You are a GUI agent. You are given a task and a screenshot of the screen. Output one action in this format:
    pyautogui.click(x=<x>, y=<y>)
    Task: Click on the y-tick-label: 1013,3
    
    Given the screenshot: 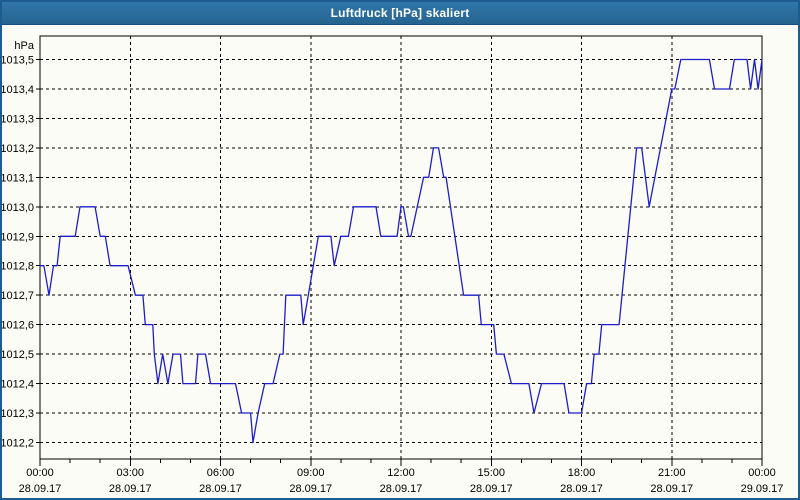 What is the action you would take?
    pyautogui.click(x=18, y=119)
    